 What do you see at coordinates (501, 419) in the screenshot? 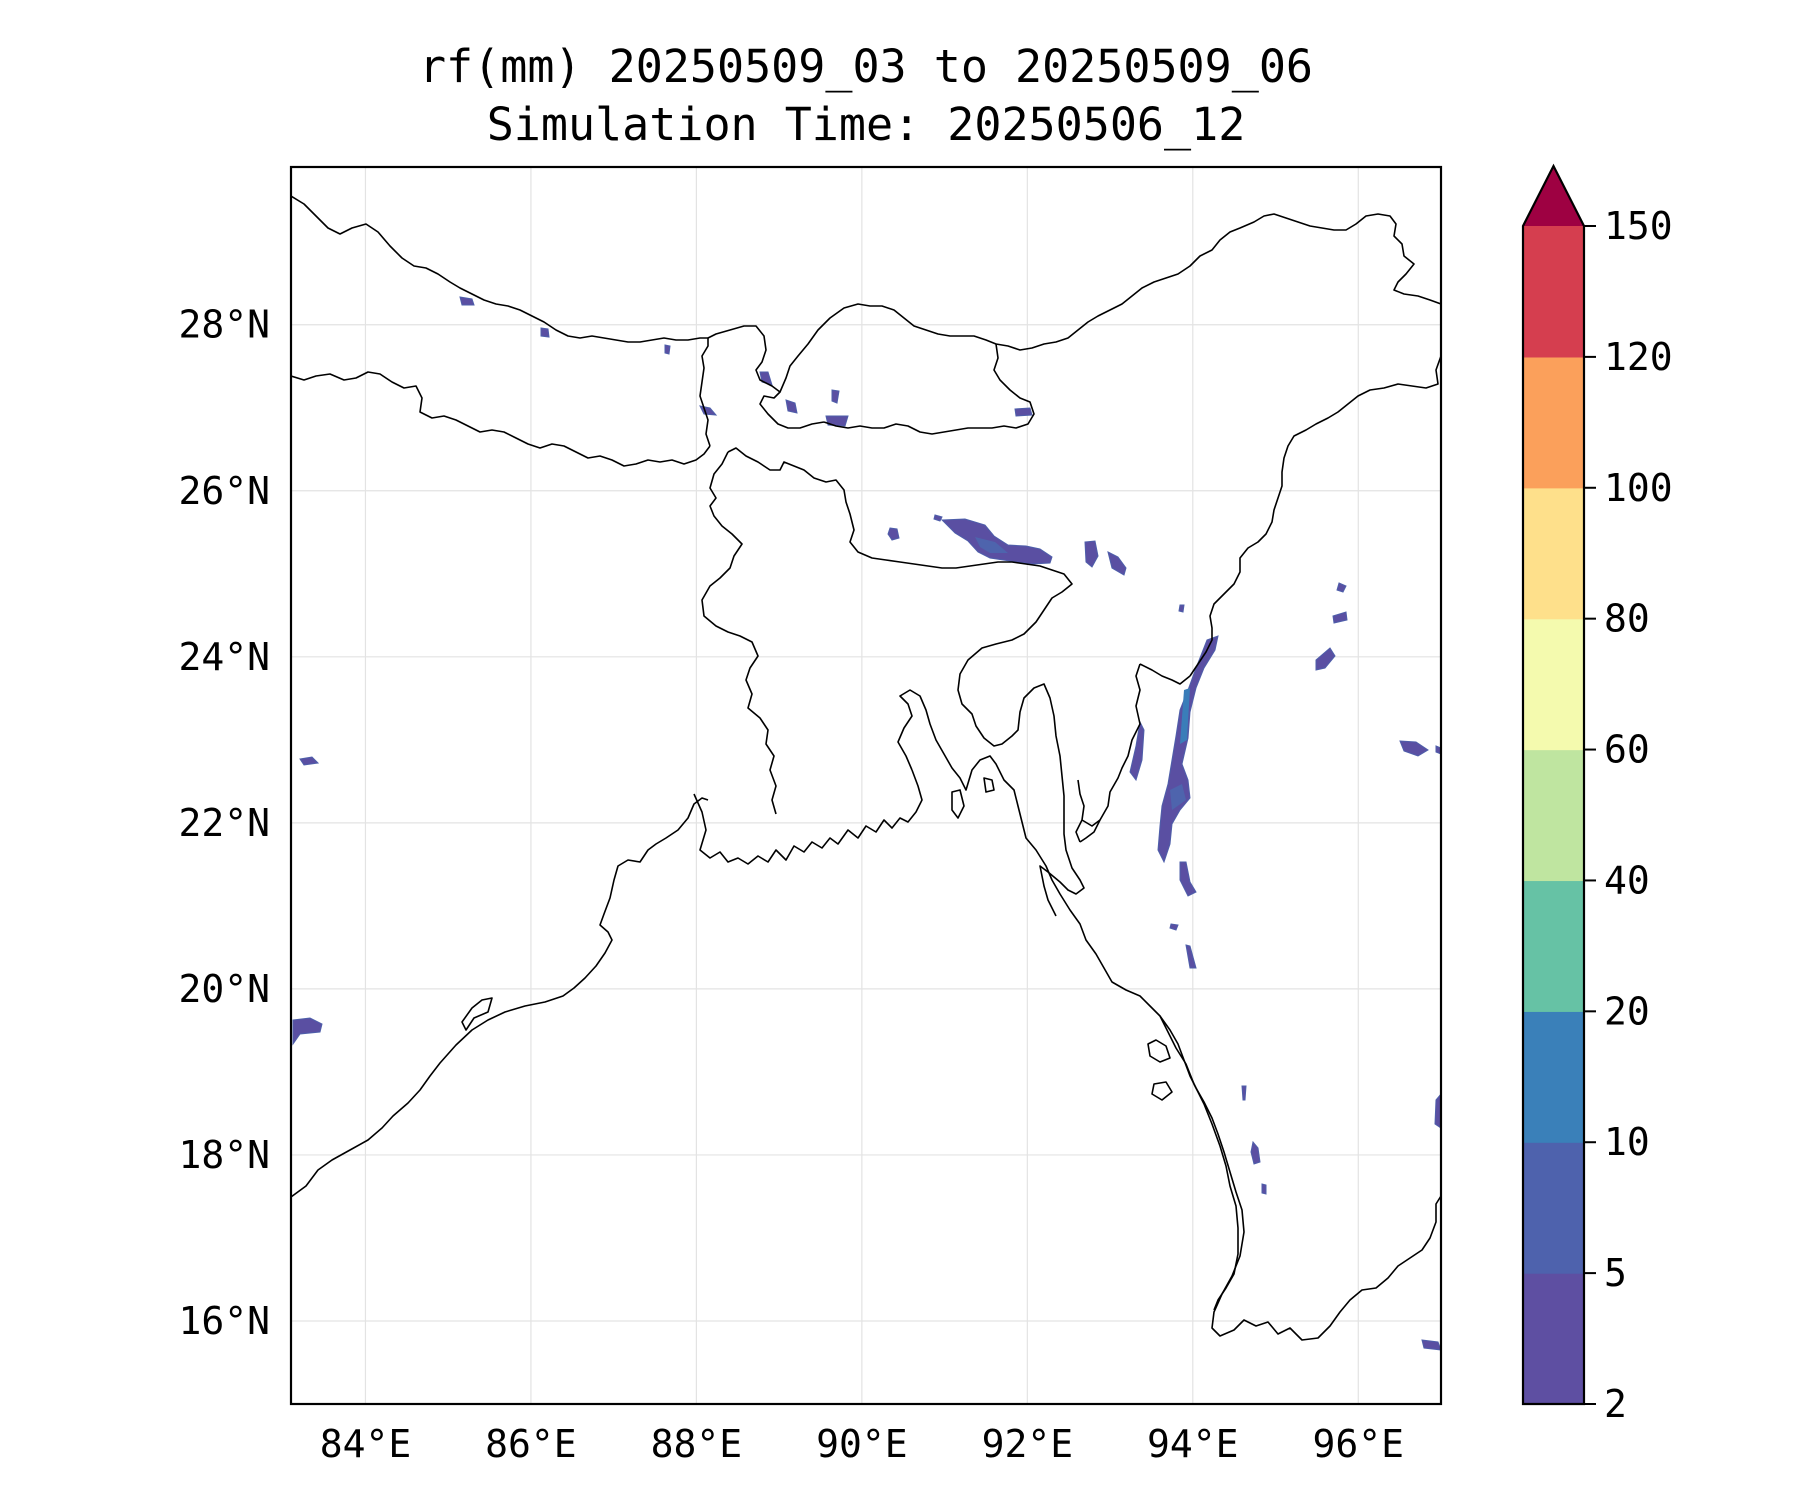
I see `border-nepal-india` at bounding box center [501, 419].